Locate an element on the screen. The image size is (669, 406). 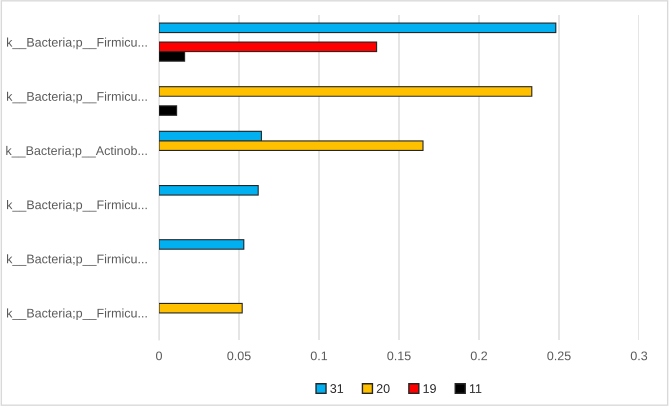
x-tick-label: 0.2 is located at coordinates (479, 355).